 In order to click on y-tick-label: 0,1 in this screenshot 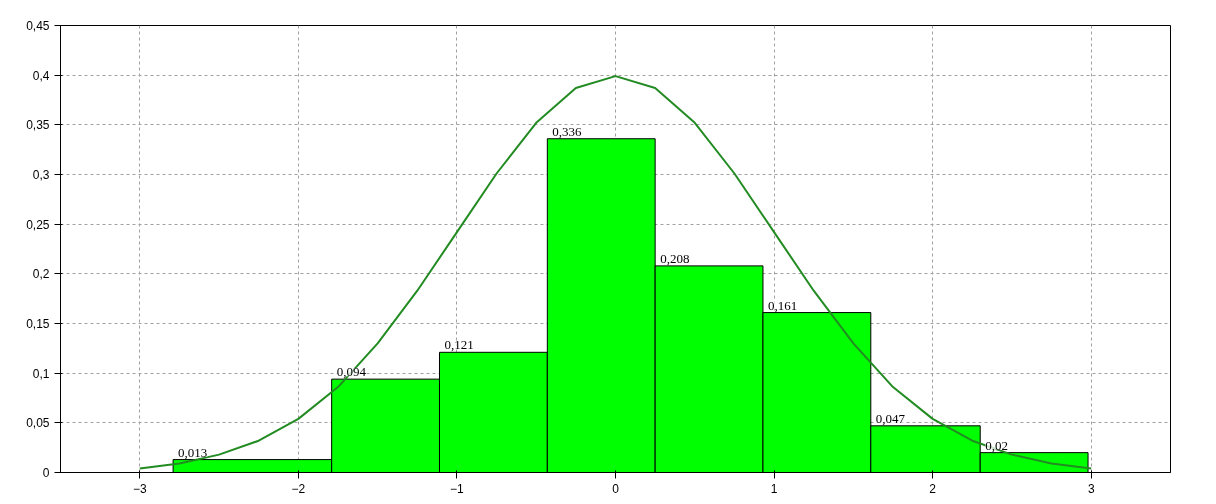, I will do `click(41, 373)`.